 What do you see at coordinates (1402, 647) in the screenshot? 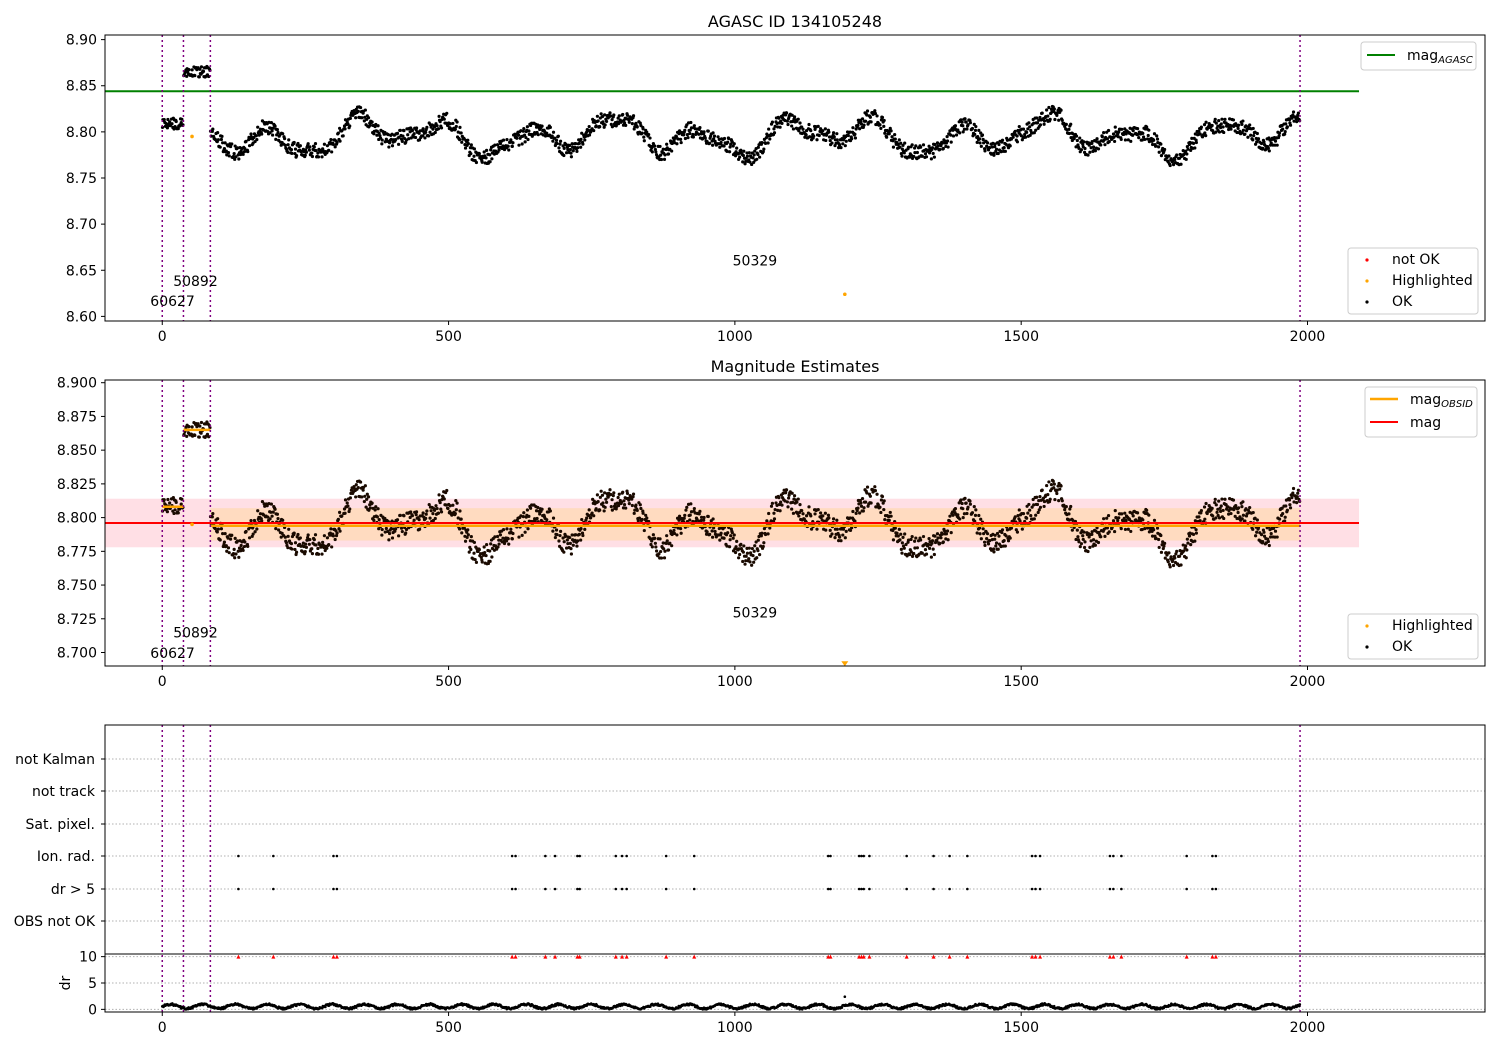
I see `legend-ok-label-2: OK` at bounding box center [1402, 647].